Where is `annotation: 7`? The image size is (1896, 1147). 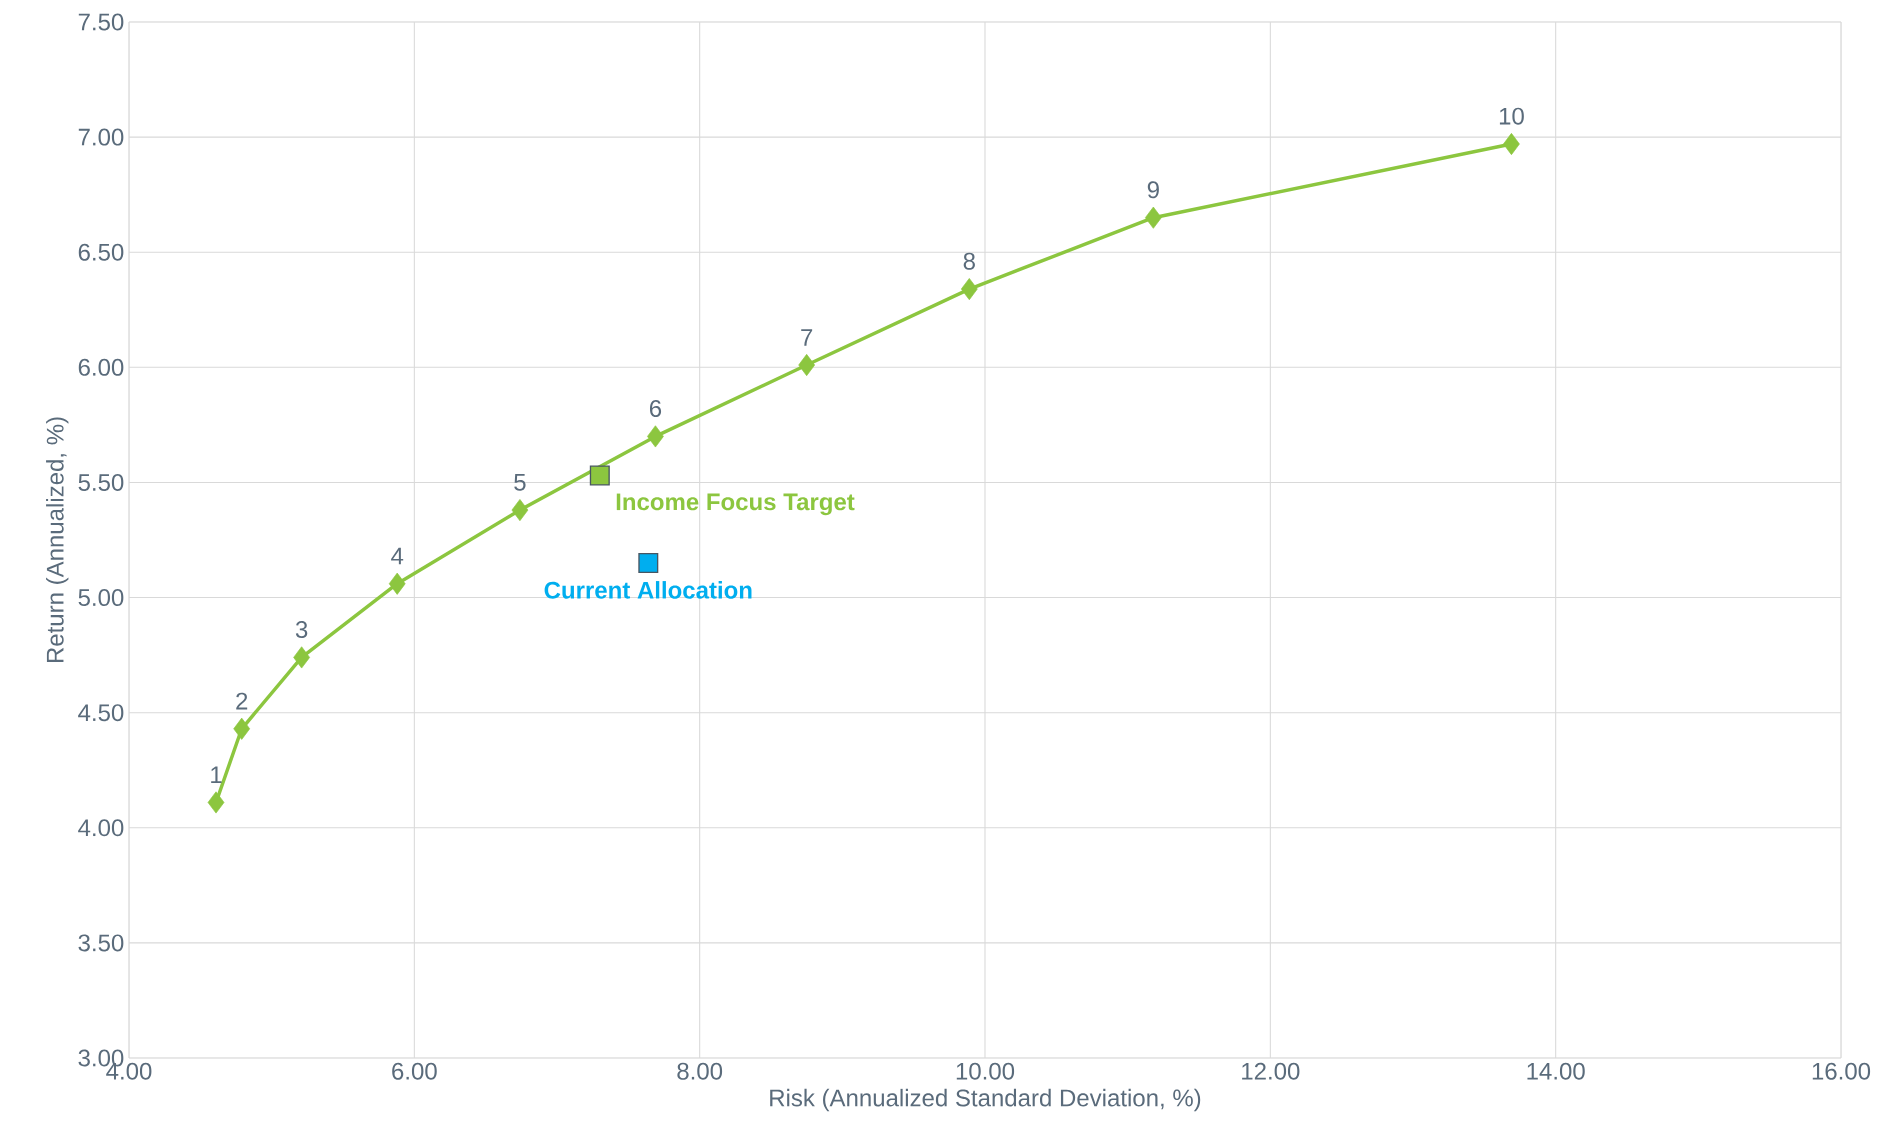 annotation: 7 is located at coordinates (807, 337).